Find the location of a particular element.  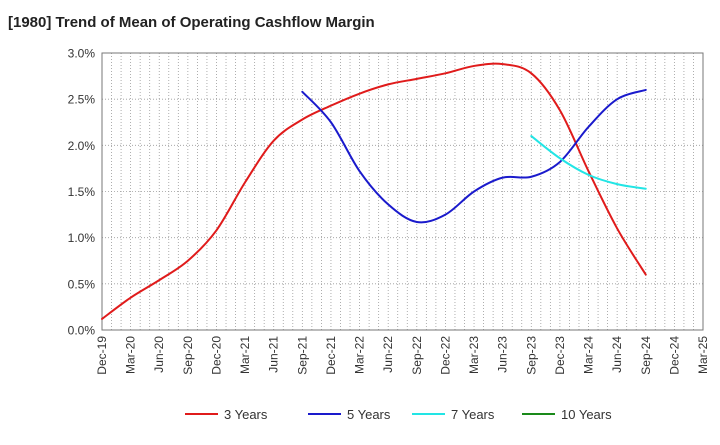

legend-label-7-years: 7 Years is located at coordinates (473, 414).